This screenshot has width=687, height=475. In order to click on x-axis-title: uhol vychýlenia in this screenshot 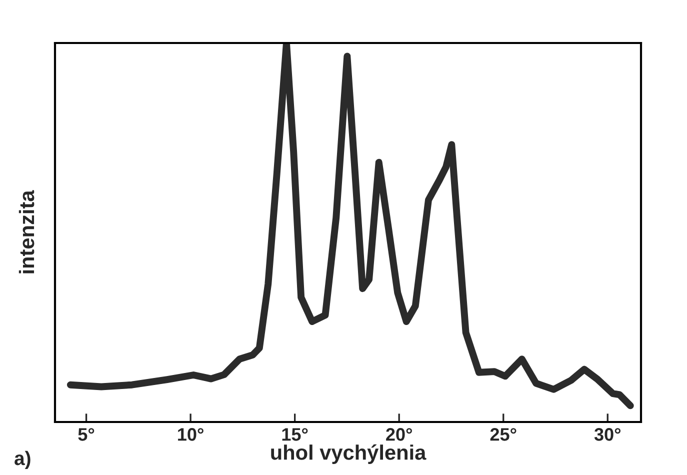, I will do `click(348, 454)`.